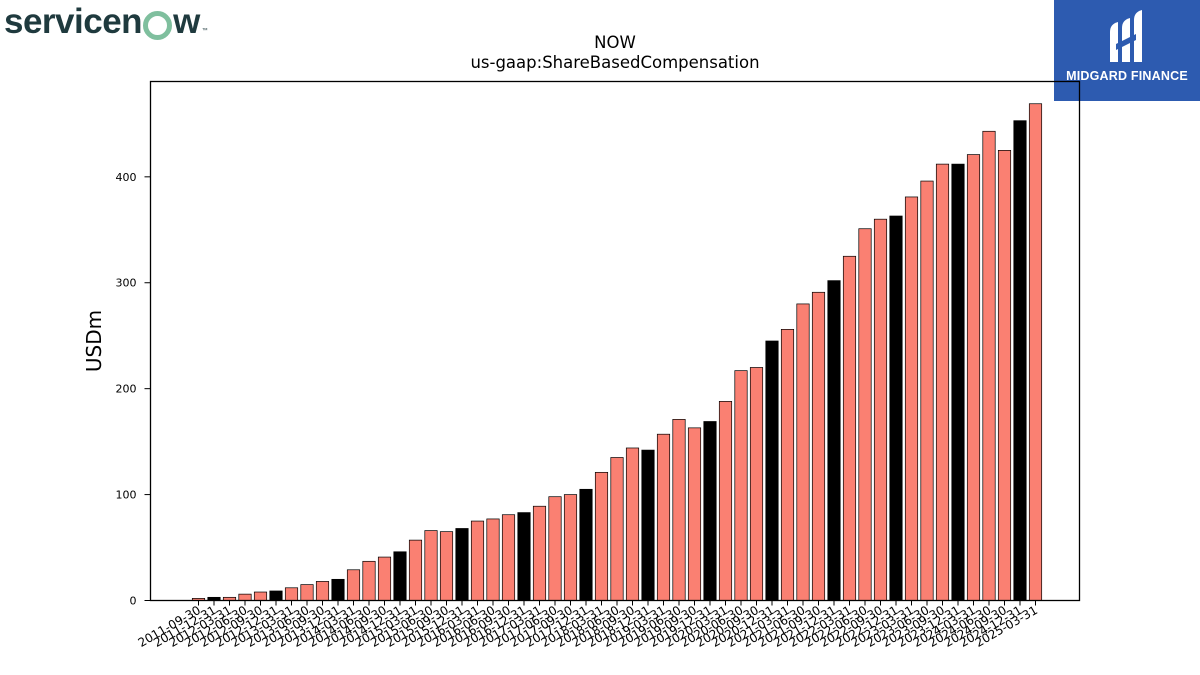 The width and height of the screenshot is (1200, 675). I want to click on y-axis-label: USDm, so click(94, 341).